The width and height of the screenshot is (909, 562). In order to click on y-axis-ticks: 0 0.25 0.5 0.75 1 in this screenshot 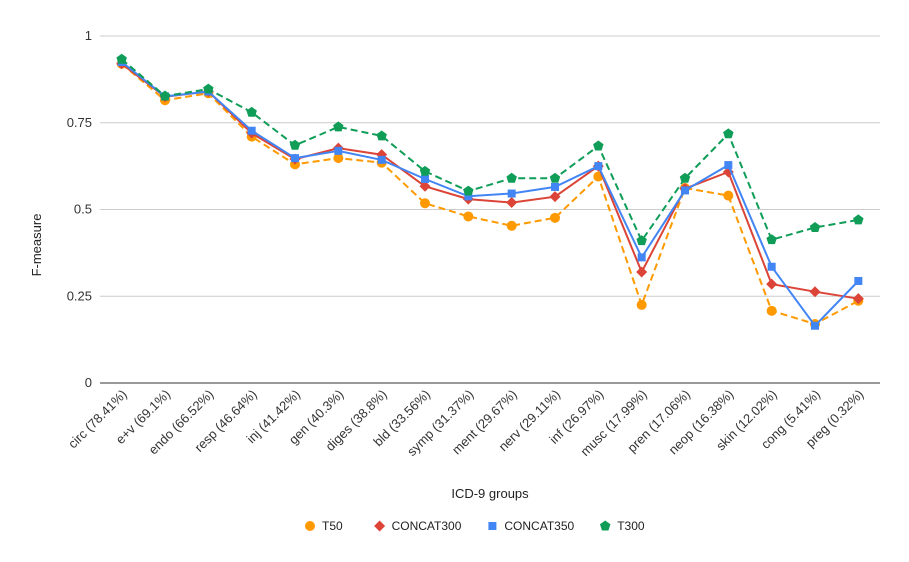, I will do `click(79, 209)`.